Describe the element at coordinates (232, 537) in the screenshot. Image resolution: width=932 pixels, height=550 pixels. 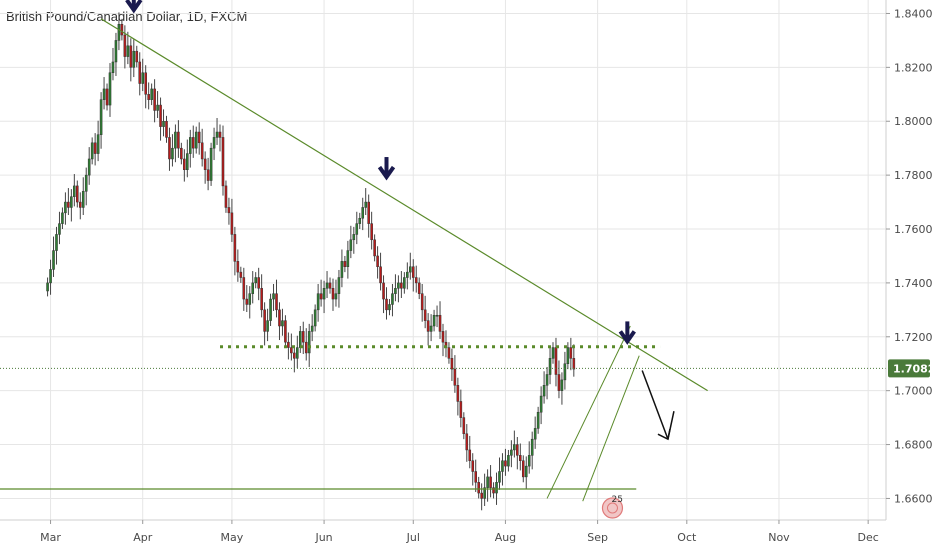
I see `x-tick-label: May` at that location.